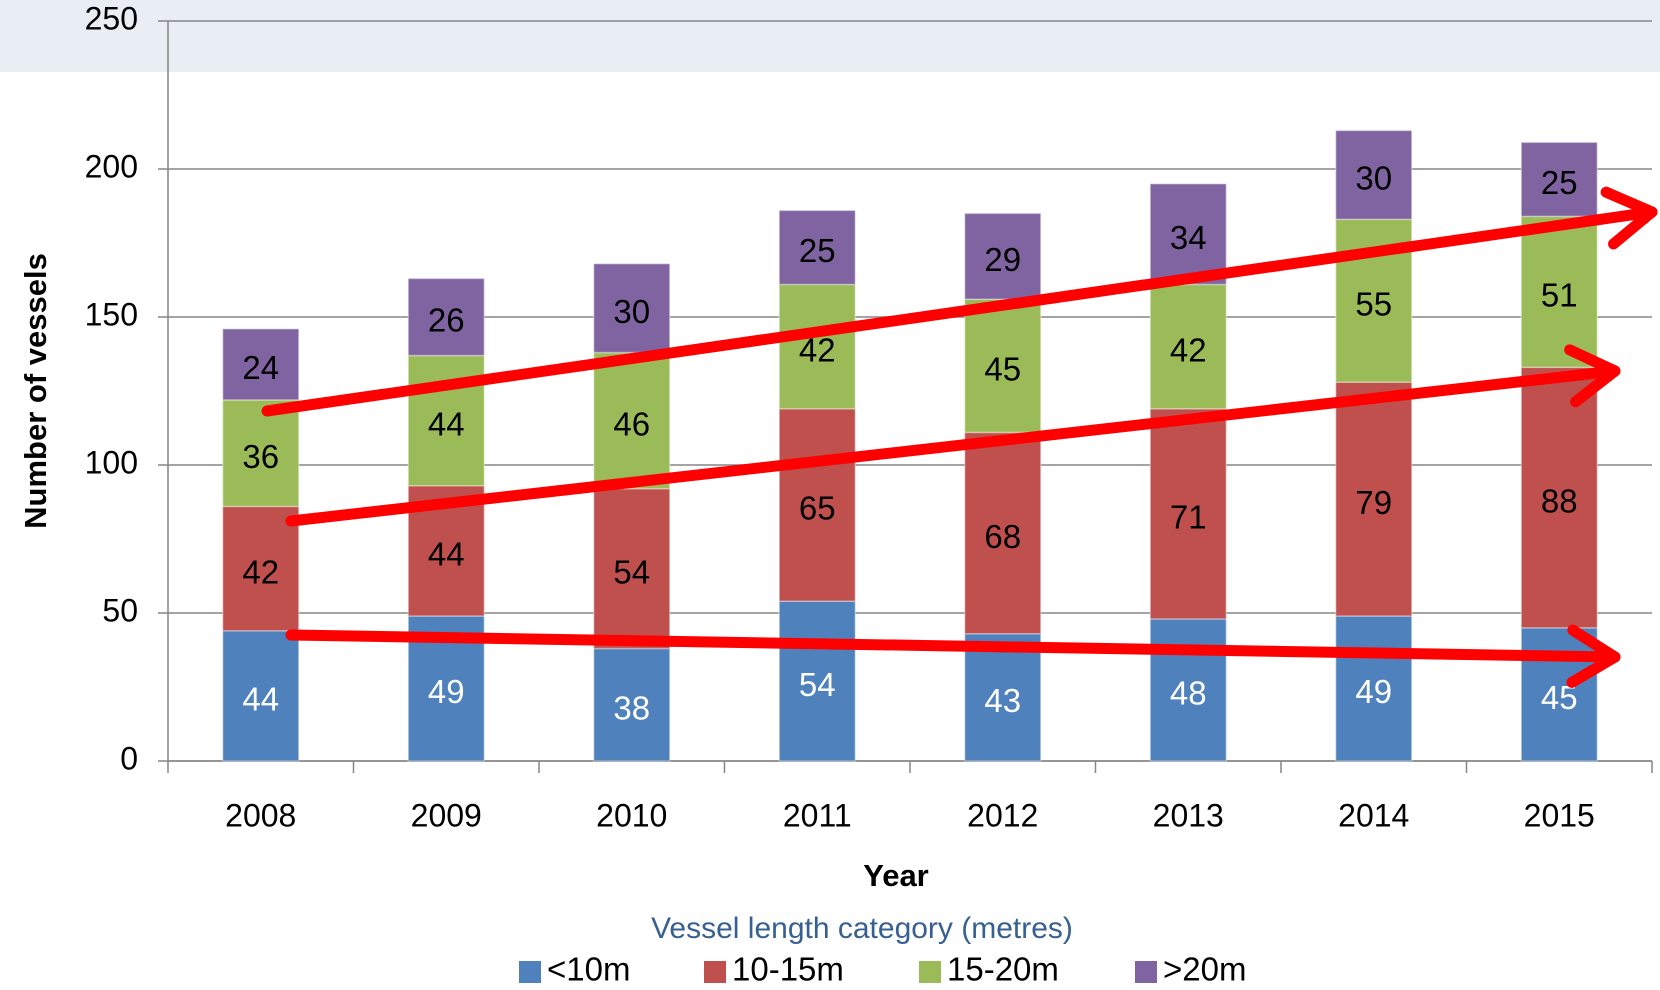 This screenshot has width=1660, height=990. What do you see at coordinates (260, 815) in the screenshot?
I see `x-tick-label: 2008` at bounding box center [260, 815].